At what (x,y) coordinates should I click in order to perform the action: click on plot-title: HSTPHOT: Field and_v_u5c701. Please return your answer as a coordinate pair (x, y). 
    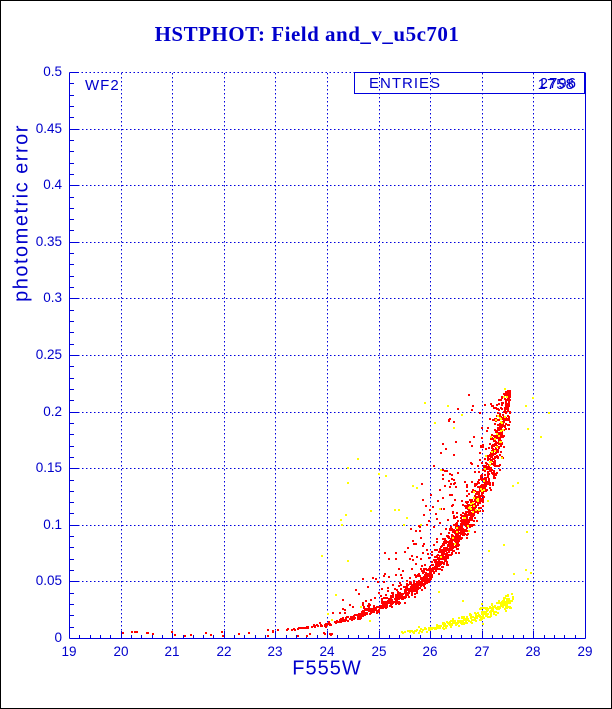
    Looking at the image, I should click on (307, 34).